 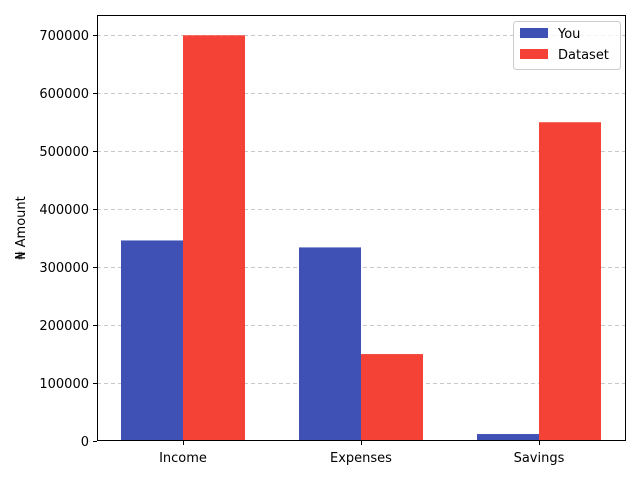 I want to click on y-tick-label: 500000, so click(x=64, y=152).